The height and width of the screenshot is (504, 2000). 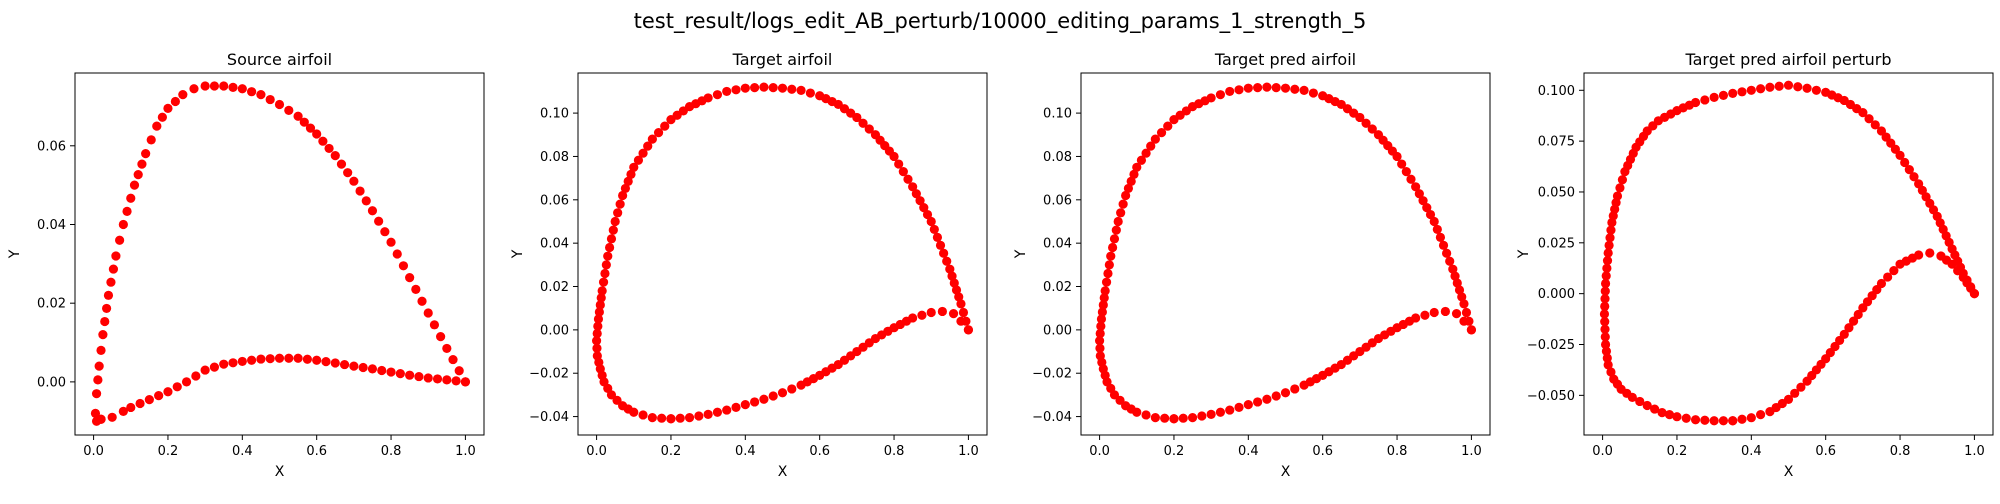 I want to click on y-tick-label: 0.02, so click(x=51, y=304).